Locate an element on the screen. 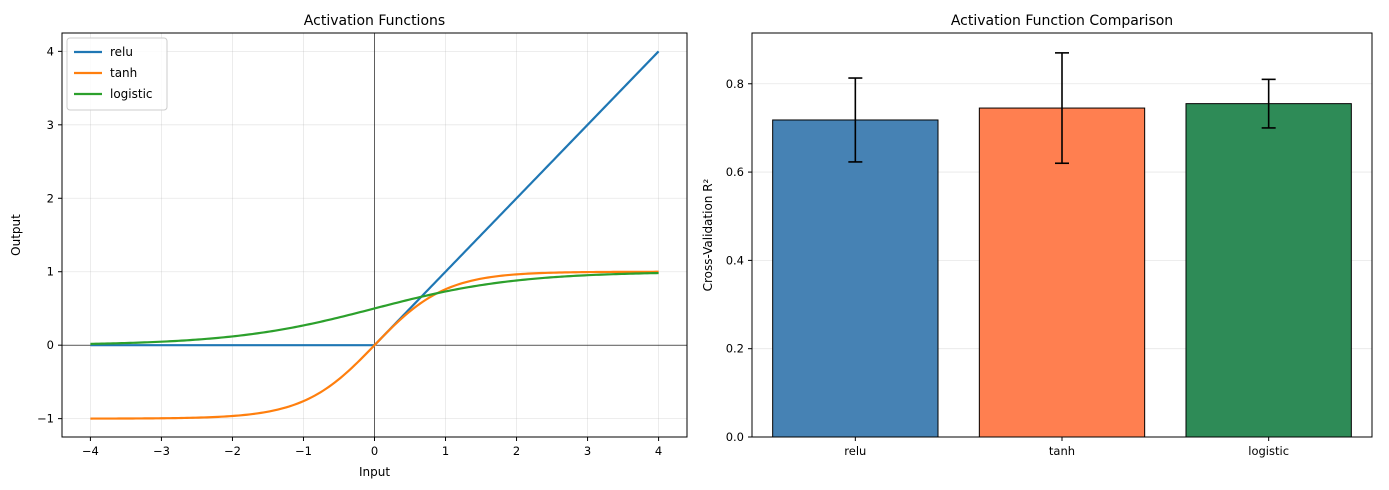 The height and width of the screenshot is (490, 1389). left-legend: relu tanh logistic is located at coordinates (117, 74).